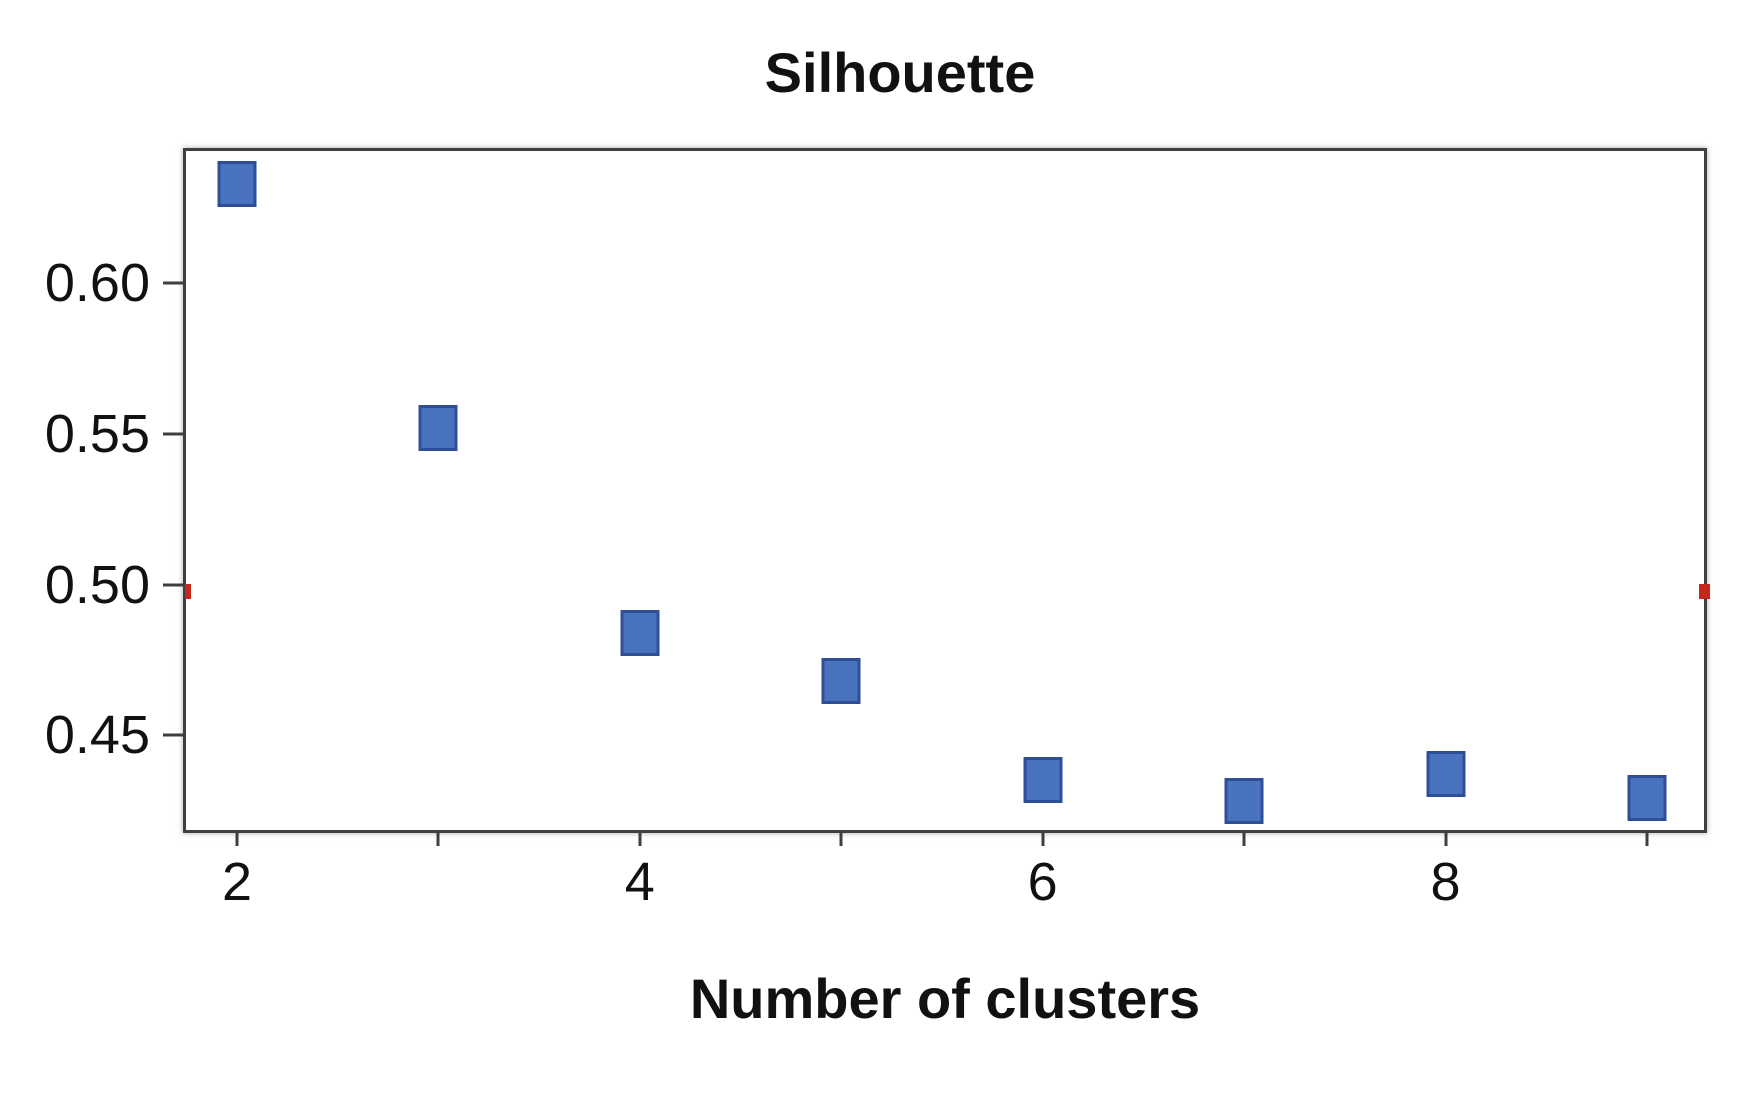 The image size is (1740, 1093). Describe the element at coordinates (945, 998) in the screenshot. I see `x-axis-title: Number of clusters` at that location.